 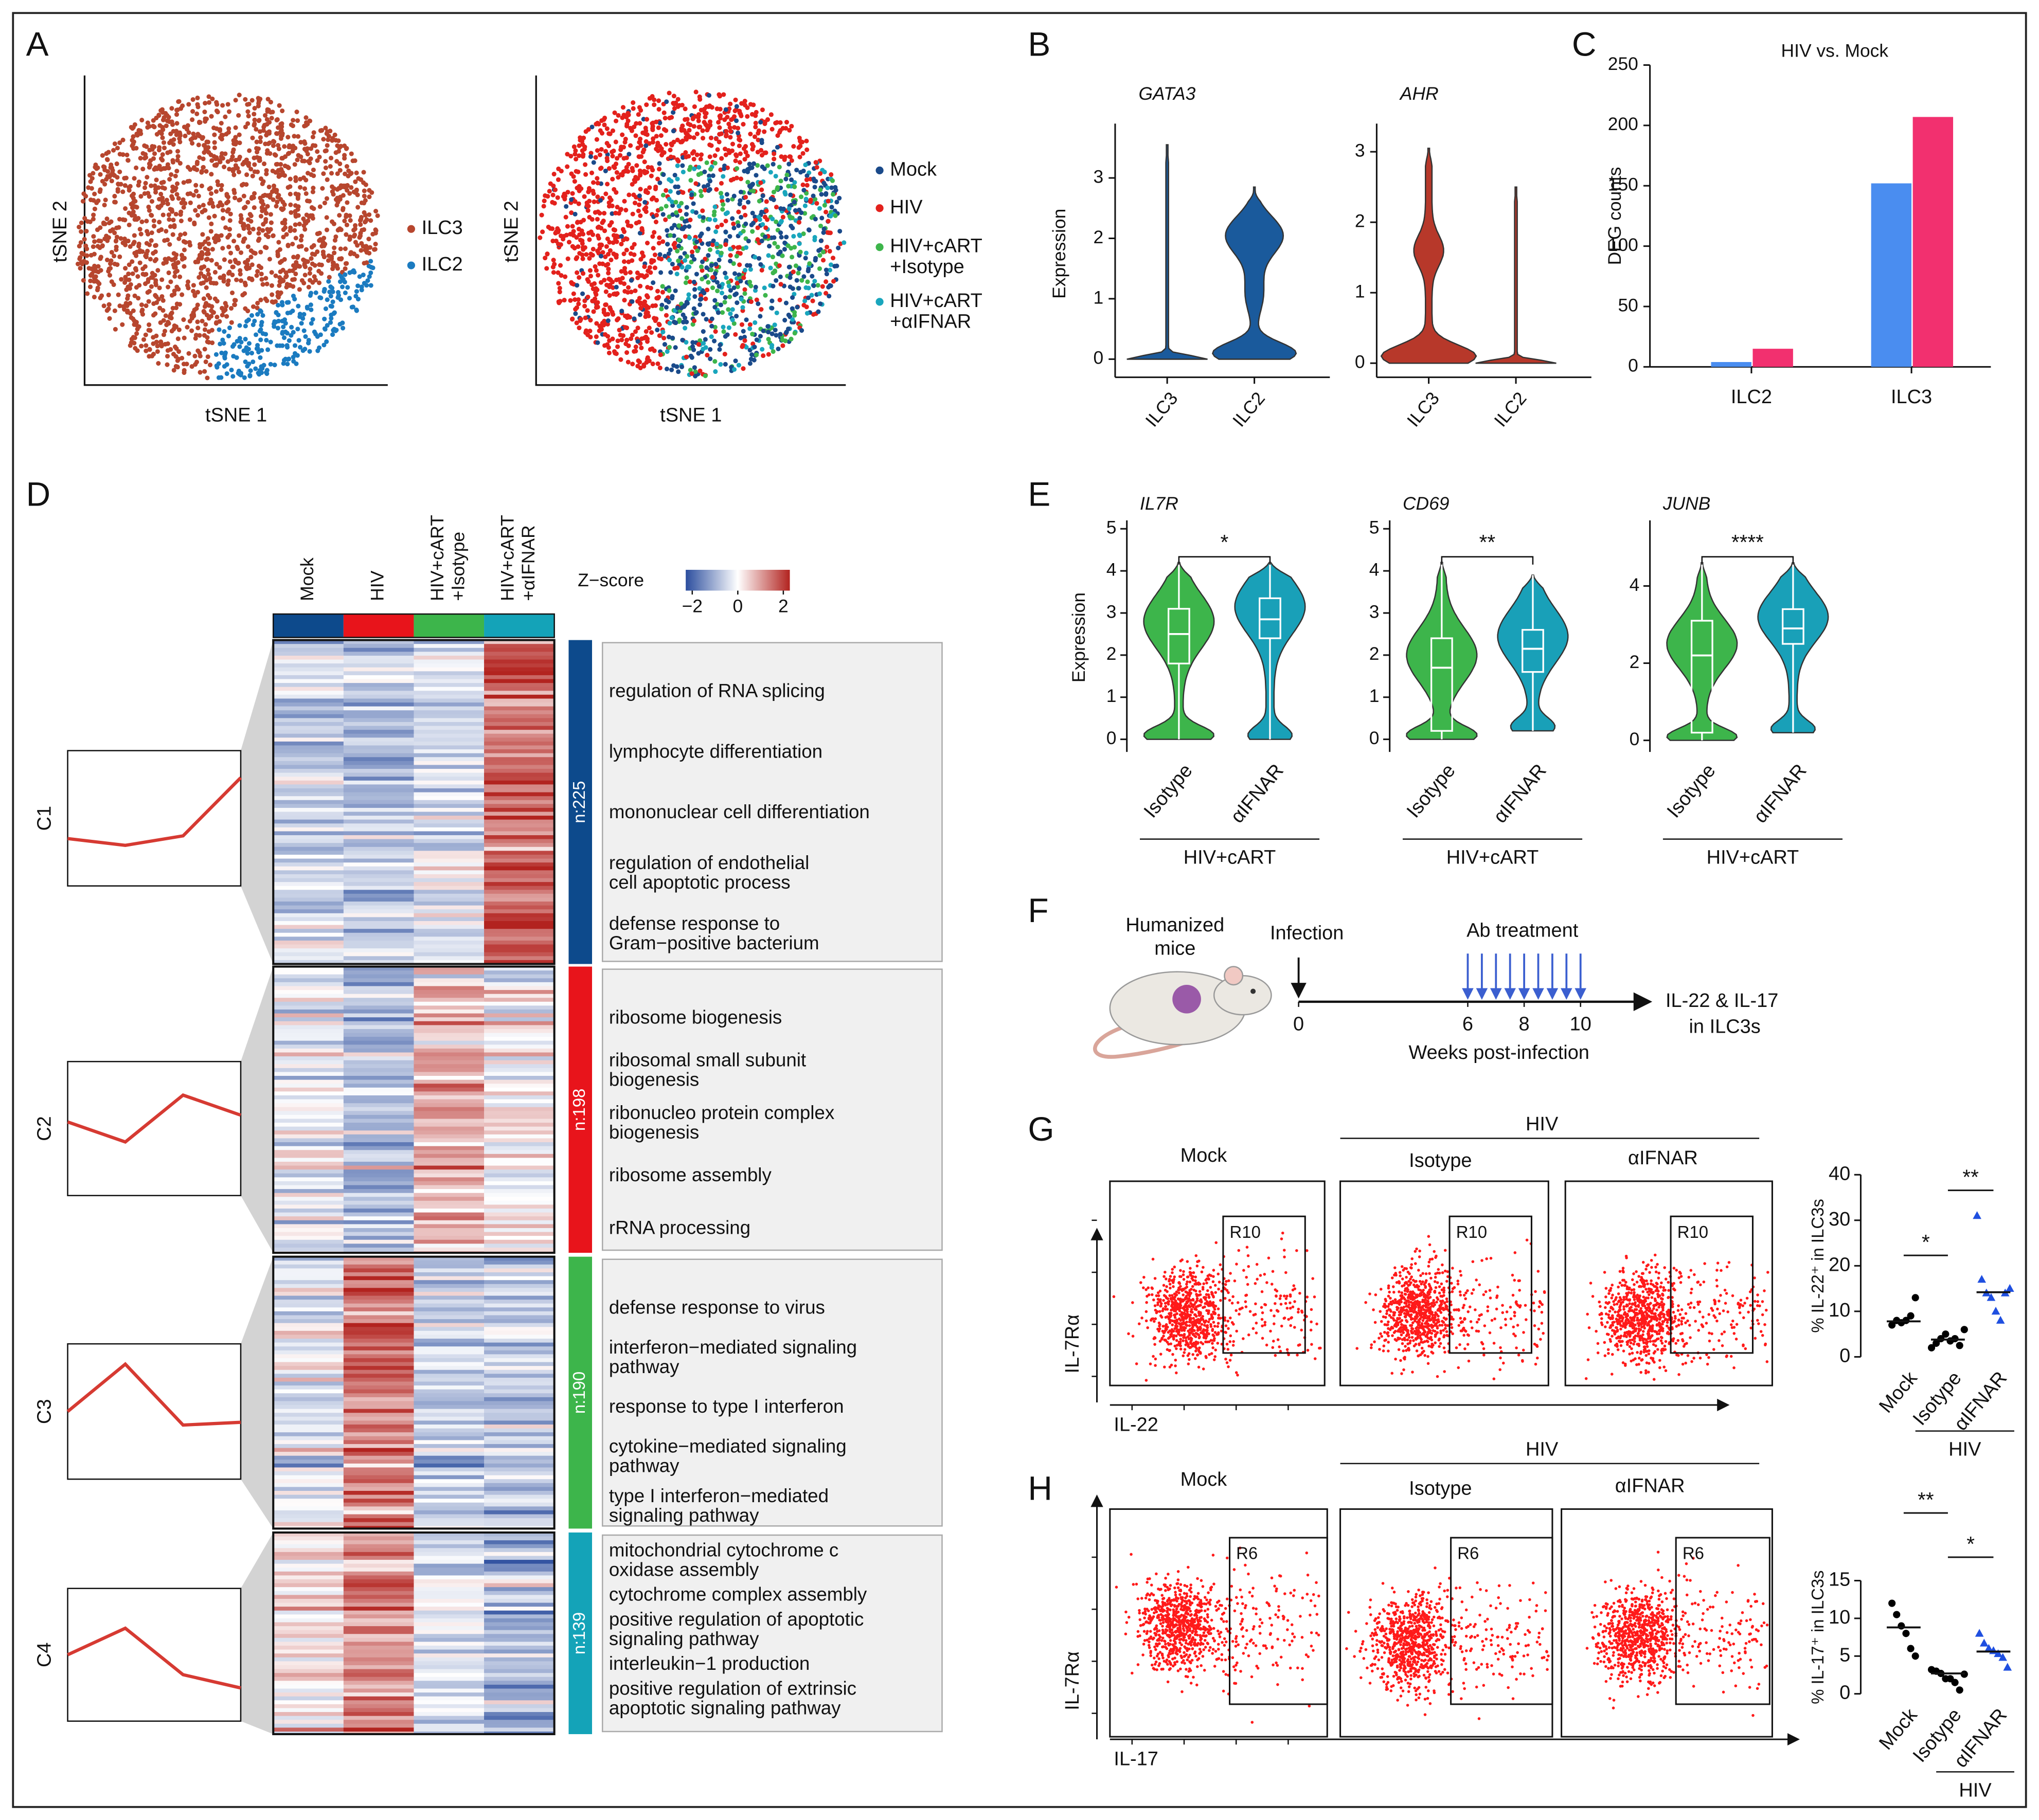 What do you see at coordinates (707, 1060) in the screenshot?
I see `go-term: ribosomal small subunit` at bounding box center [707, 1060].